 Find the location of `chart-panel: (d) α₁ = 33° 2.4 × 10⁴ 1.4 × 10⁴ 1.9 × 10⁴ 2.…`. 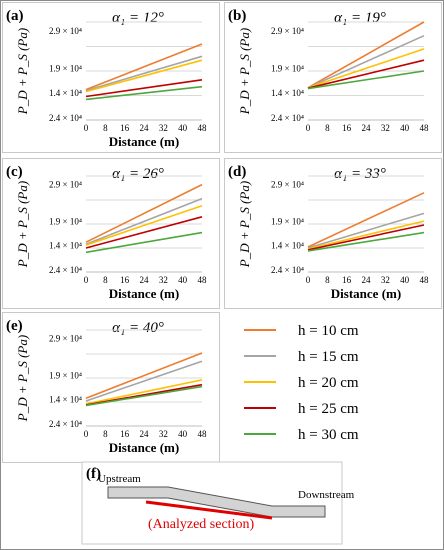

chart-panel: (d) α₁ = 33° 2.4 × 10⁴ 1.4 × 10⁴ 1.9 × 10⁴ 2.… is located at coordinates (333, 233).